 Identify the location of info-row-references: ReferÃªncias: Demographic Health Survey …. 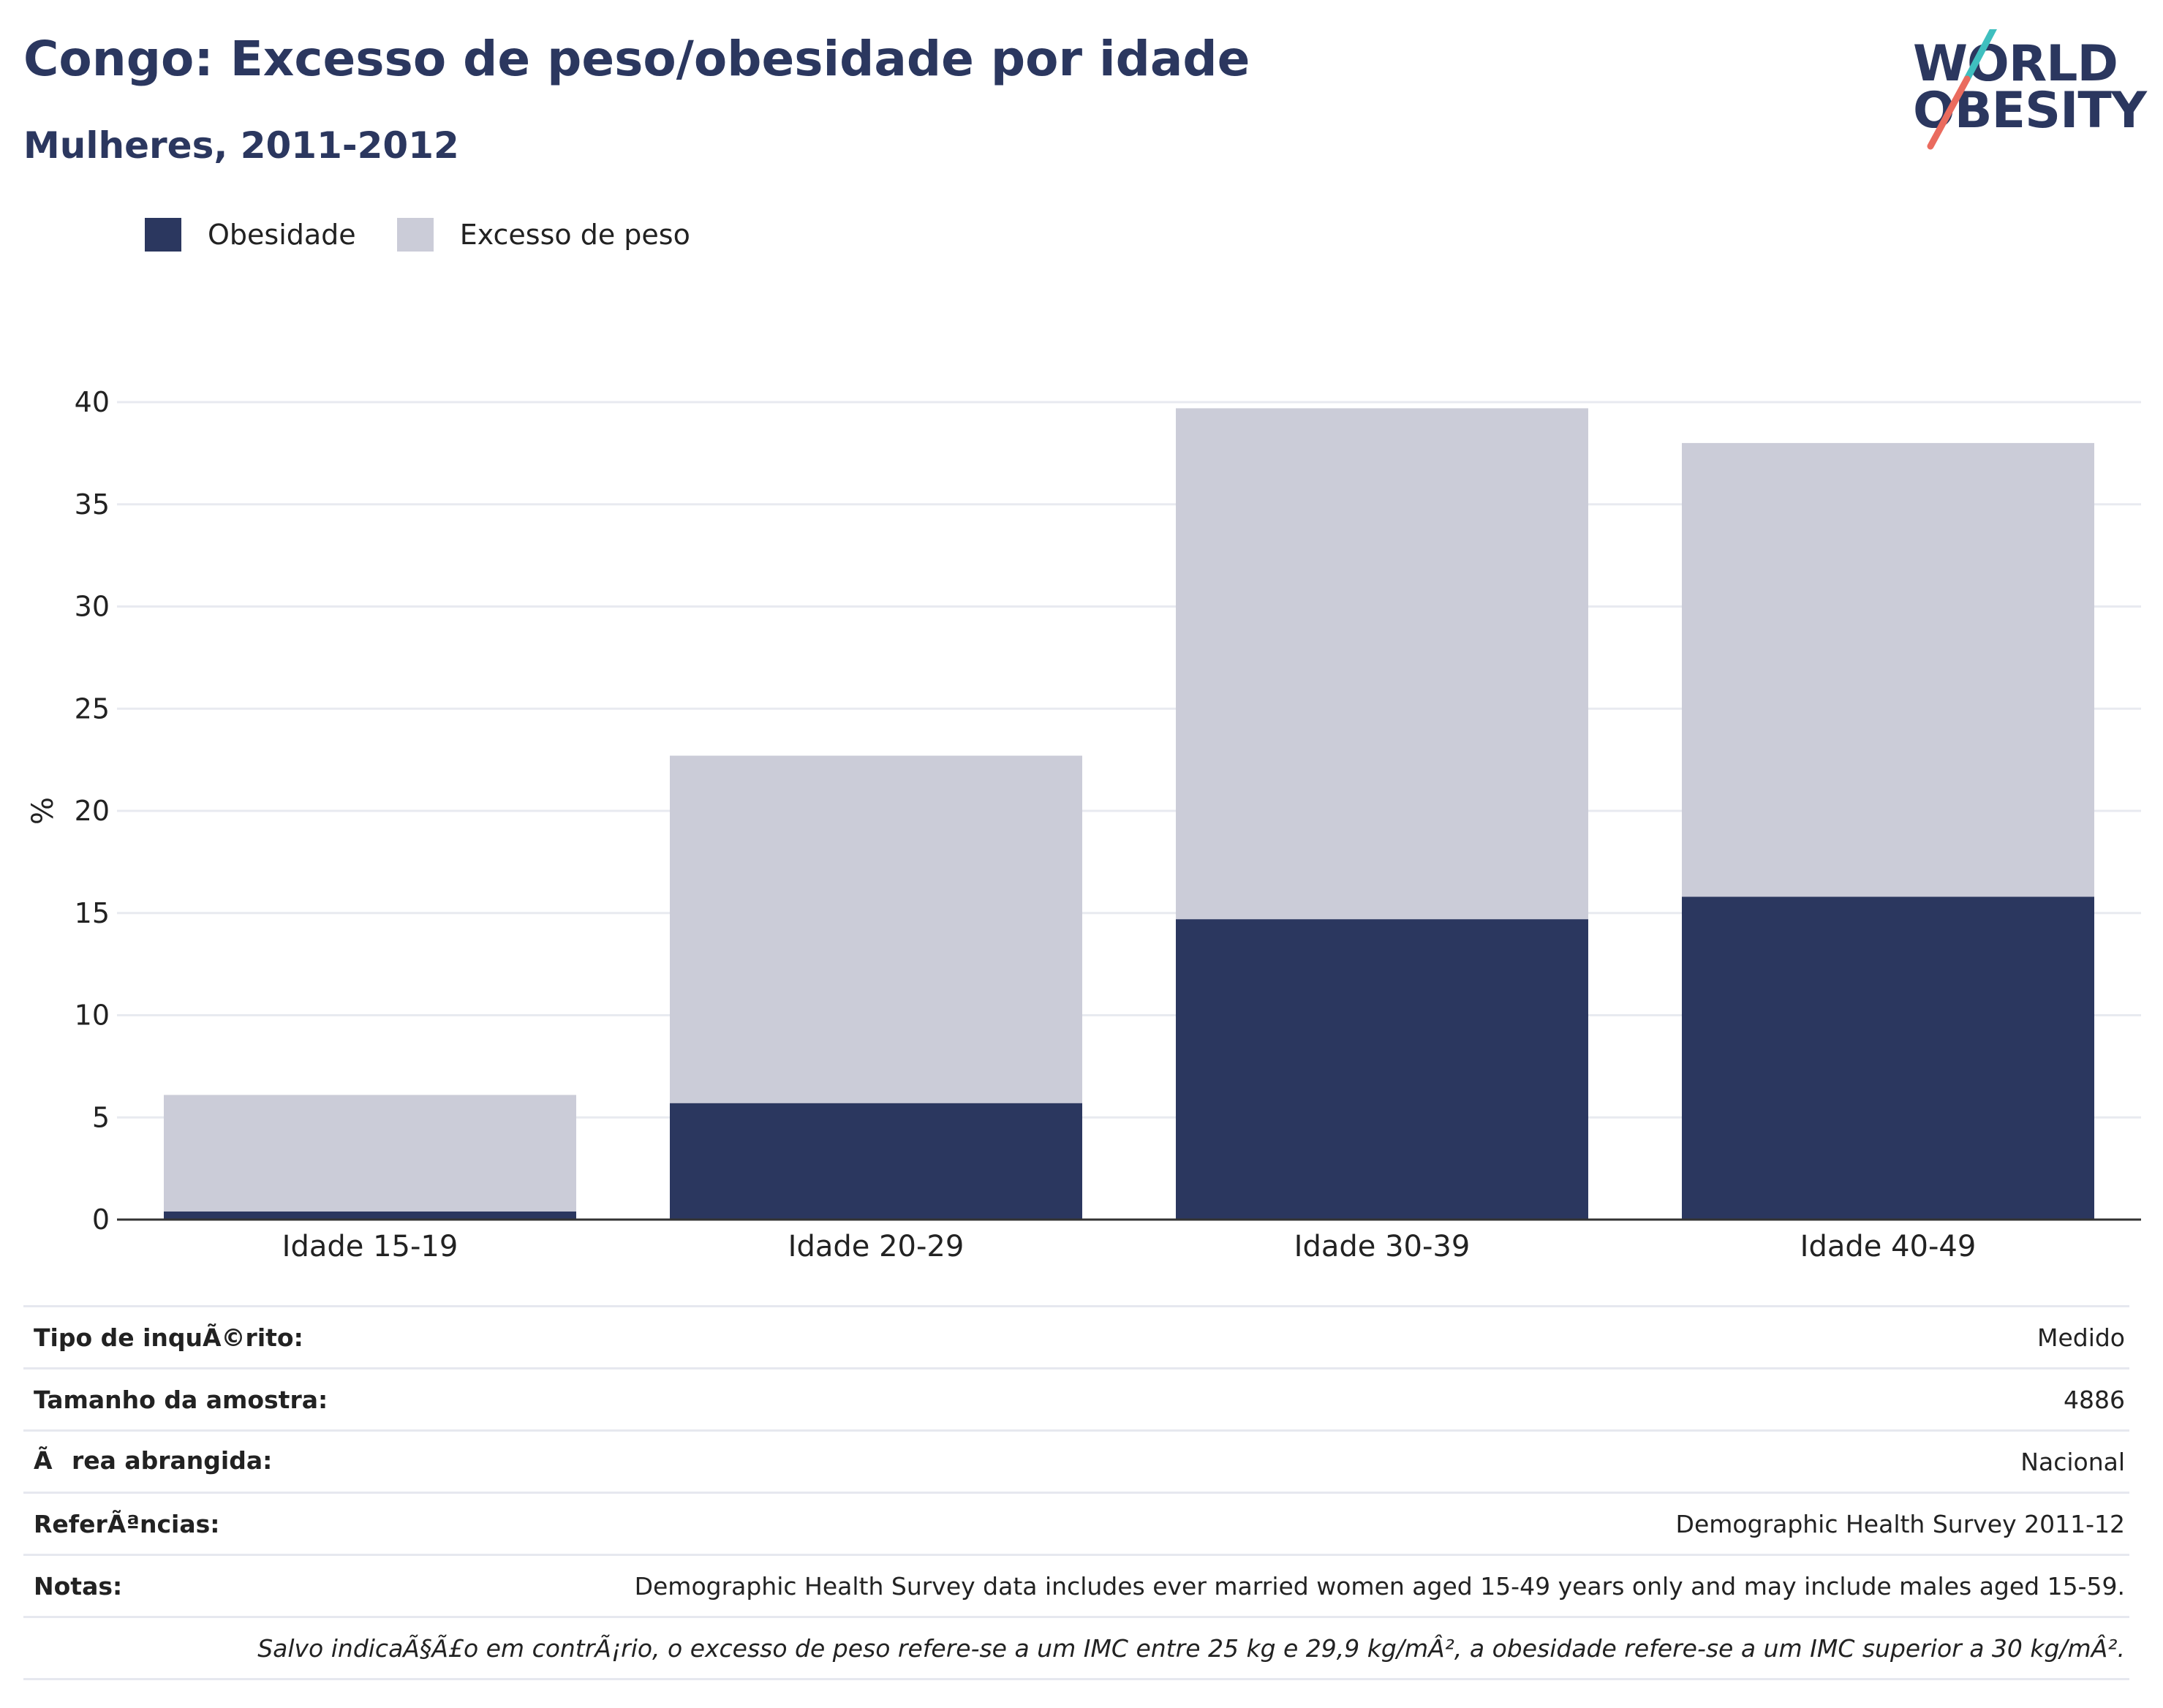
(1076, 1523).